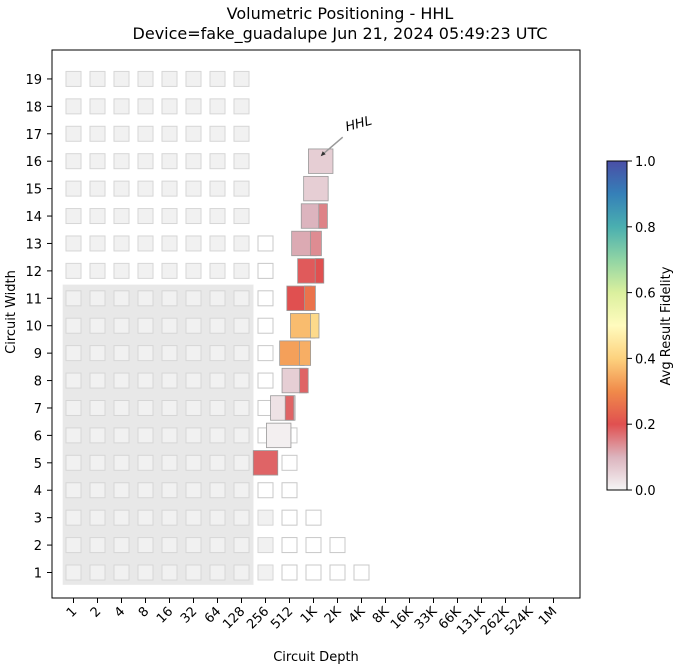 Image resolution: width=680 pixels, height=668 pixels. Describe the element at coordinates (519, 621) in the screenshot. I see `x-tick-label: 524K` at that location.